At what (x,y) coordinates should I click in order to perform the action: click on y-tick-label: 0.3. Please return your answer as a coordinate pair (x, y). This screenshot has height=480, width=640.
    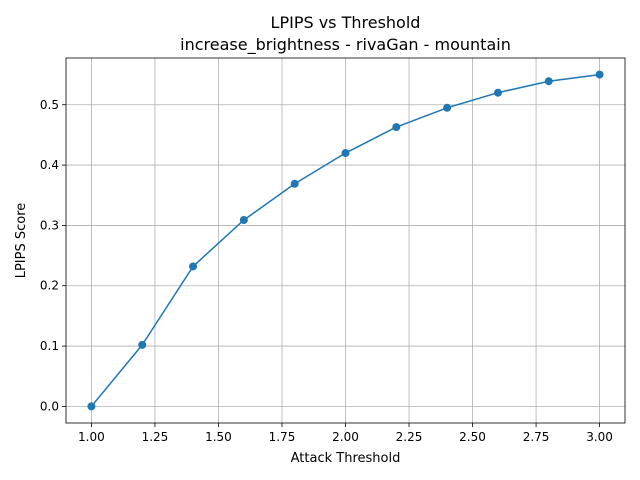
    Looking at the image, I should click on (49, 225).